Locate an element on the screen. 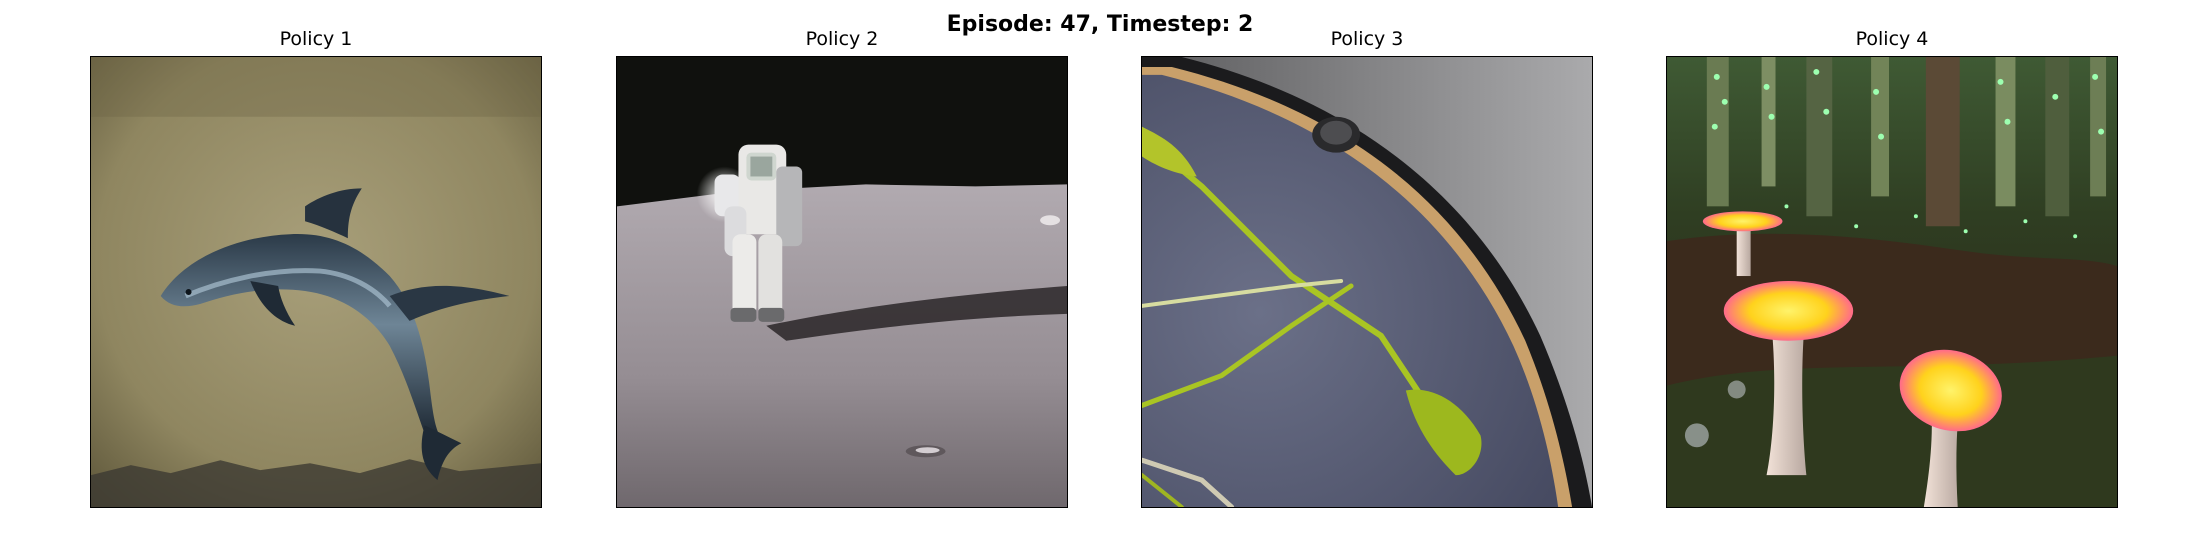  small-mushroom is located at coordinates (1742, 244).